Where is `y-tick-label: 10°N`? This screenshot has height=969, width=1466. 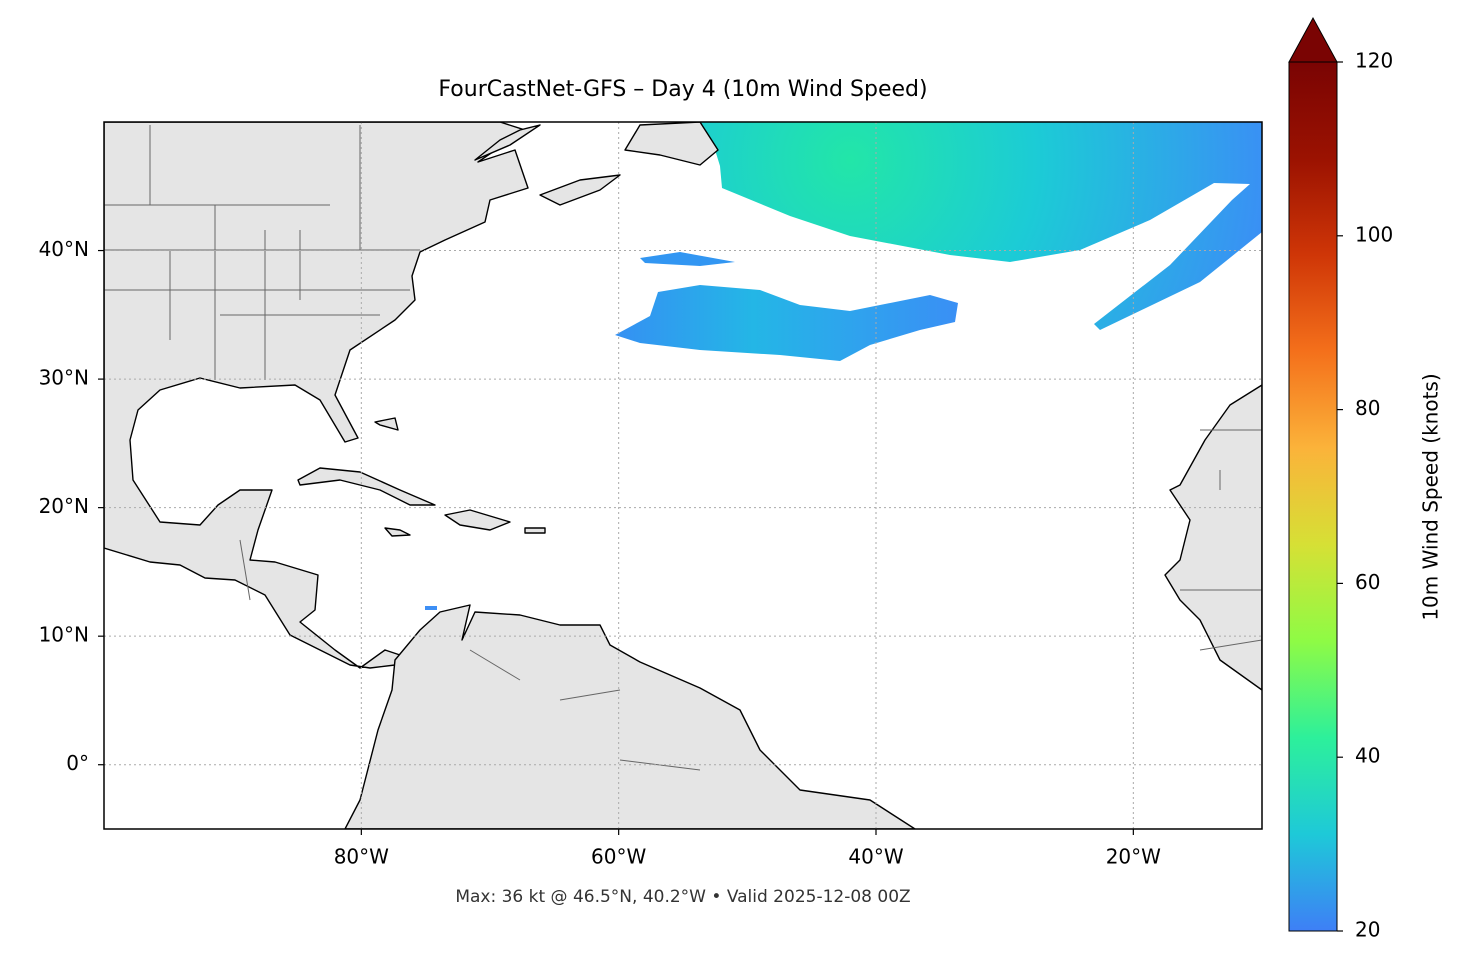
y-tick-label: 10°N is located at coordinates (64, 635).